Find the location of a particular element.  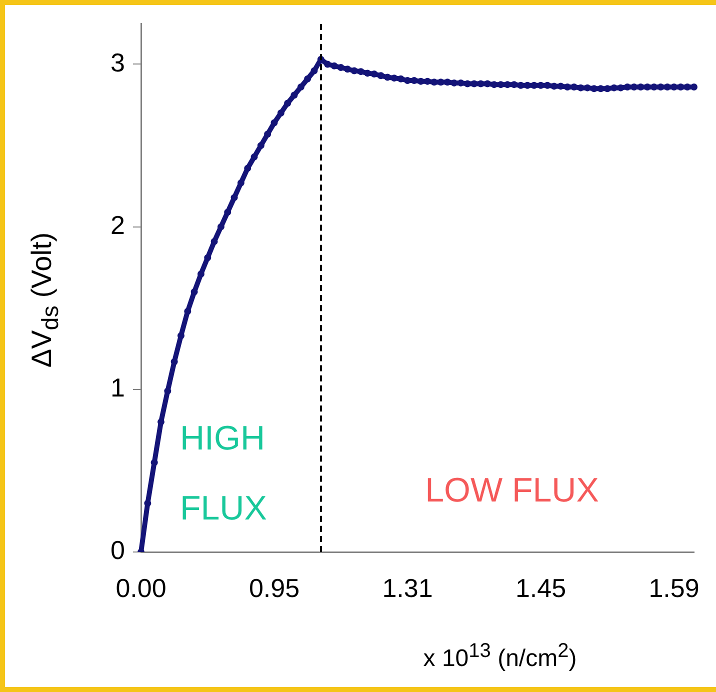

x-tick-label: 1.31 is located at coordinates (407, 587).